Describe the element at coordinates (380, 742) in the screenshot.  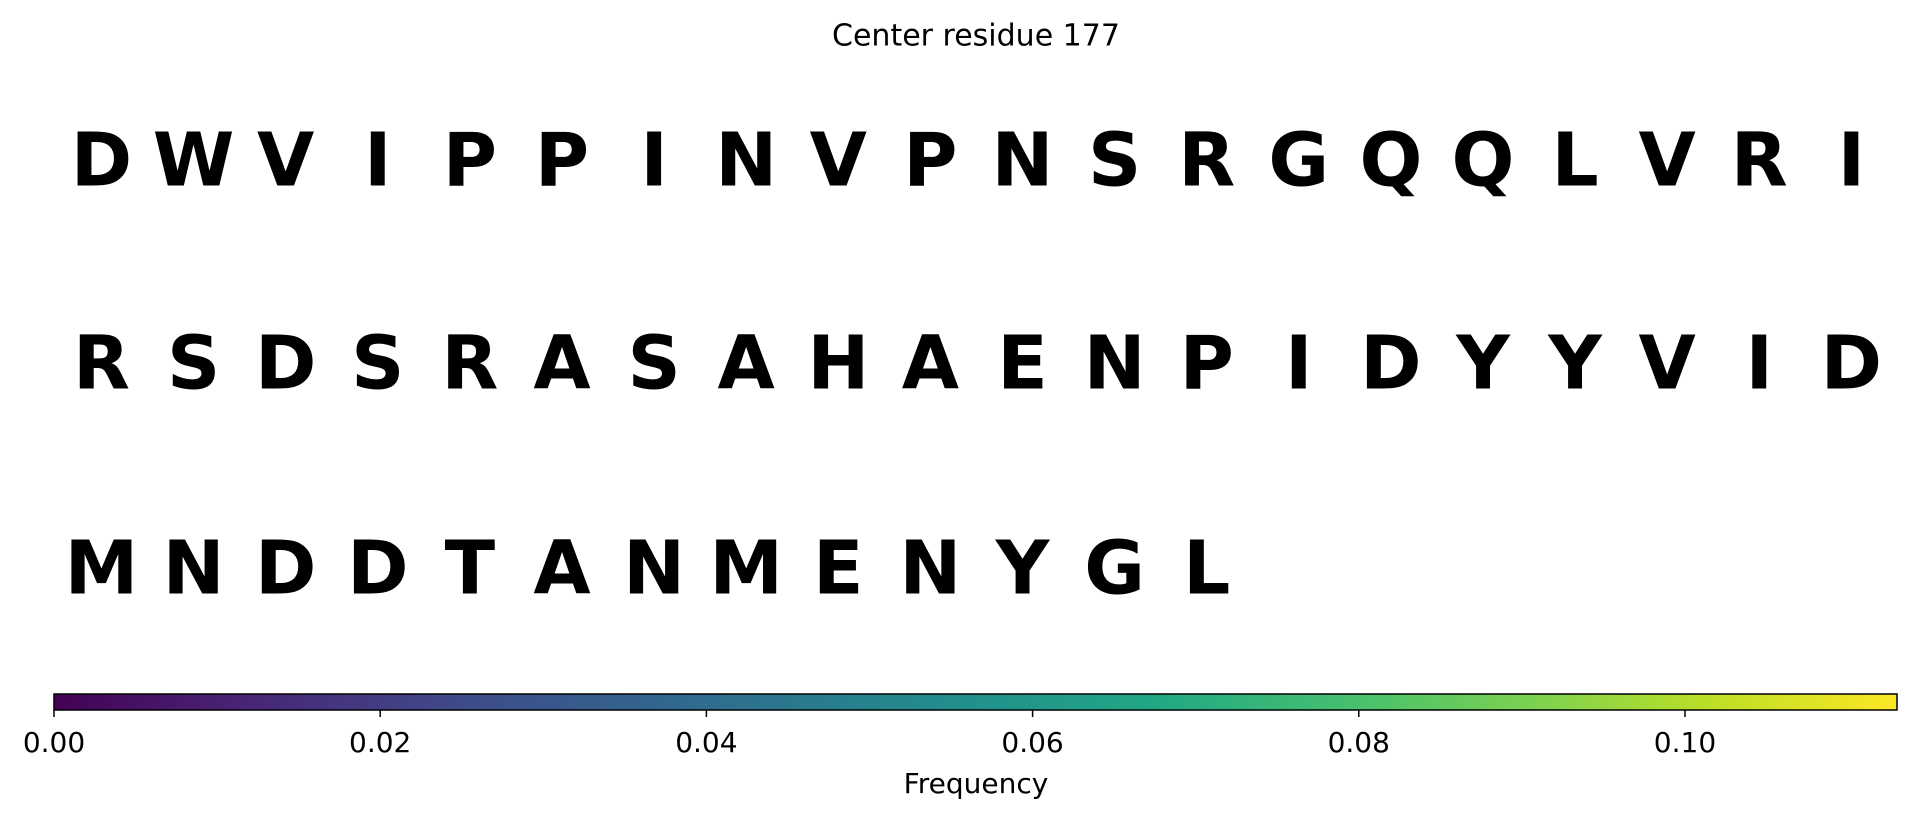
I see `colorbar-tick-label: 0.02` at that location.